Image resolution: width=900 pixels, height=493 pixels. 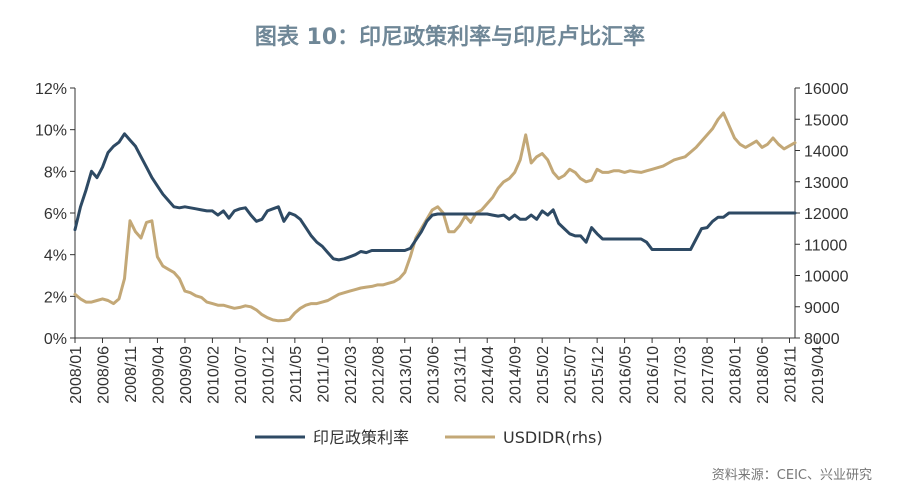 What do you see at coordinates (826, 89) in the screenshot?
I see `right-tick-label: 16000` at bounding box center [826, 89].